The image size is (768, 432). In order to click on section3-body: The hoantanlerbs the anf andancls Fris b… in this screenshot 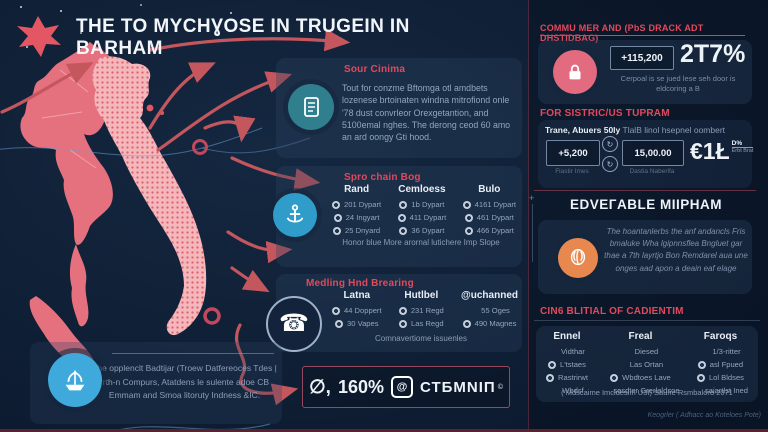, I will do `click(676, 250)`.